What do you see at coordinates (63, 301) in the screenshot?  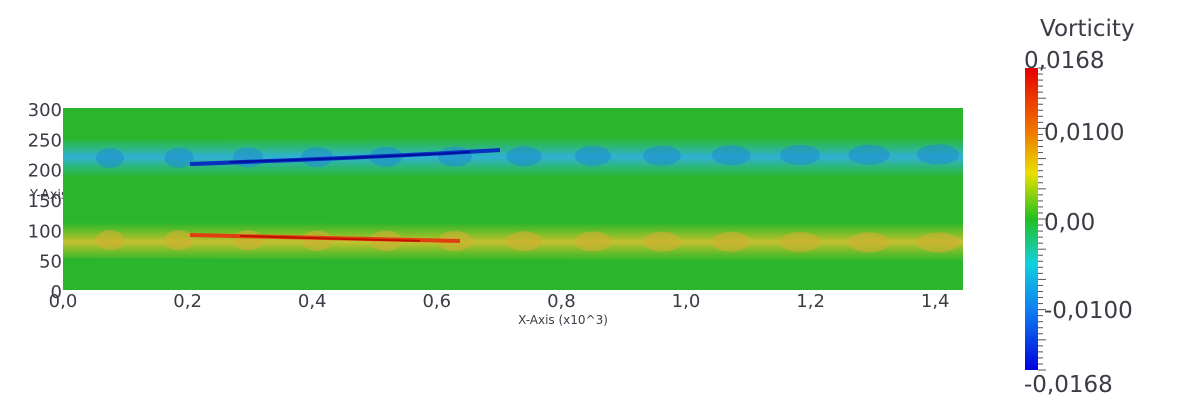 I see `x-tick-label: 0,0` at bounding box center [63, 301].